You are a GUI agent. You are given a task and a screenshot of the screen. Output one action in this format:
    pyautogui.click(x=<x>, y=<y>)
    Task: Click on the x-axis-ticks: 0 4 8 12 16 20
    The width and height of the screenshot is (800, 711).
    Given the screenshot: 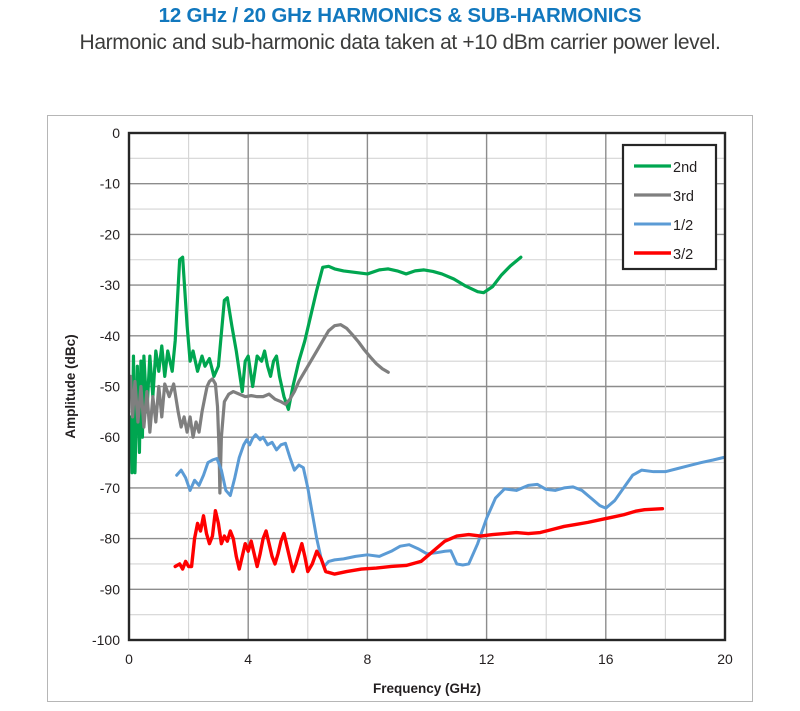 What is the action you would take?
    pyautogui.click(x=429, y=659)
    